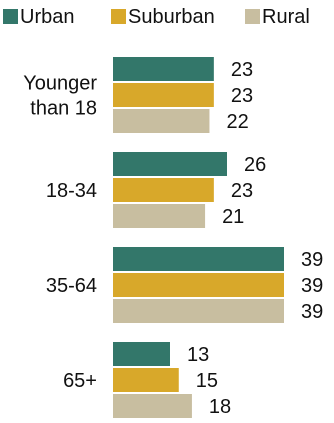 The height and width of the screenshot is (423, 334). I want to click on legend-swatch-suburban, so click(118, 16).